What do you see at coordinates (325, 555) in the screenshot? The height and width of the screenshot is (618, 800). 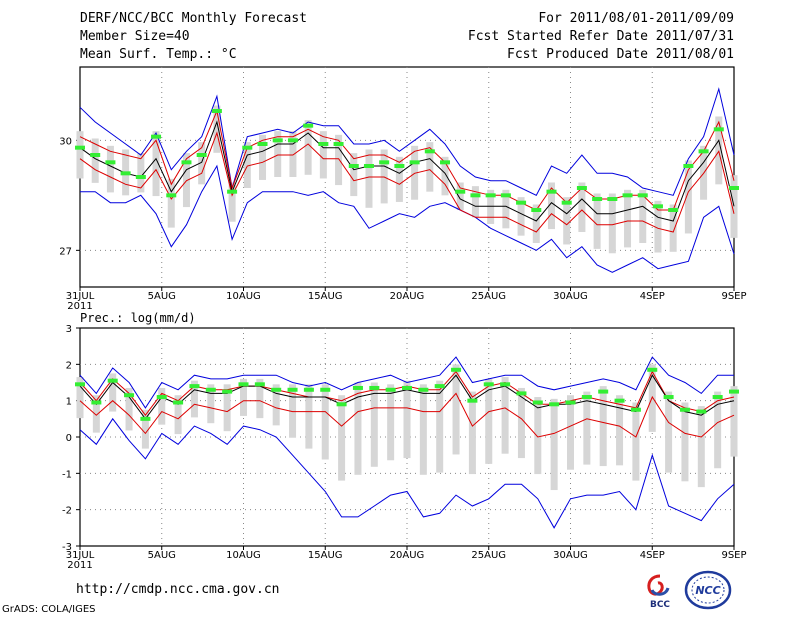 I see `x-tick-label: 15AUG` at bounding box center [325, 555].